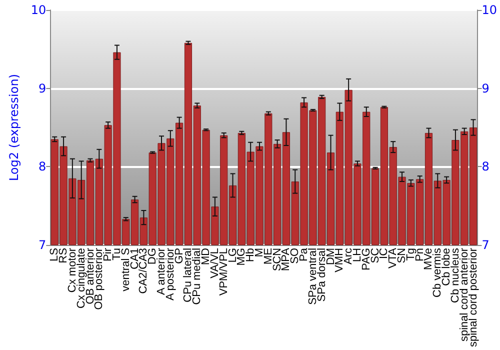 The width and height of the screenshot is (500, 350). Describe the element at coordinates (14, 127) in the screenshot. I see `y-axis-title: Log2 (expression)` at that location.